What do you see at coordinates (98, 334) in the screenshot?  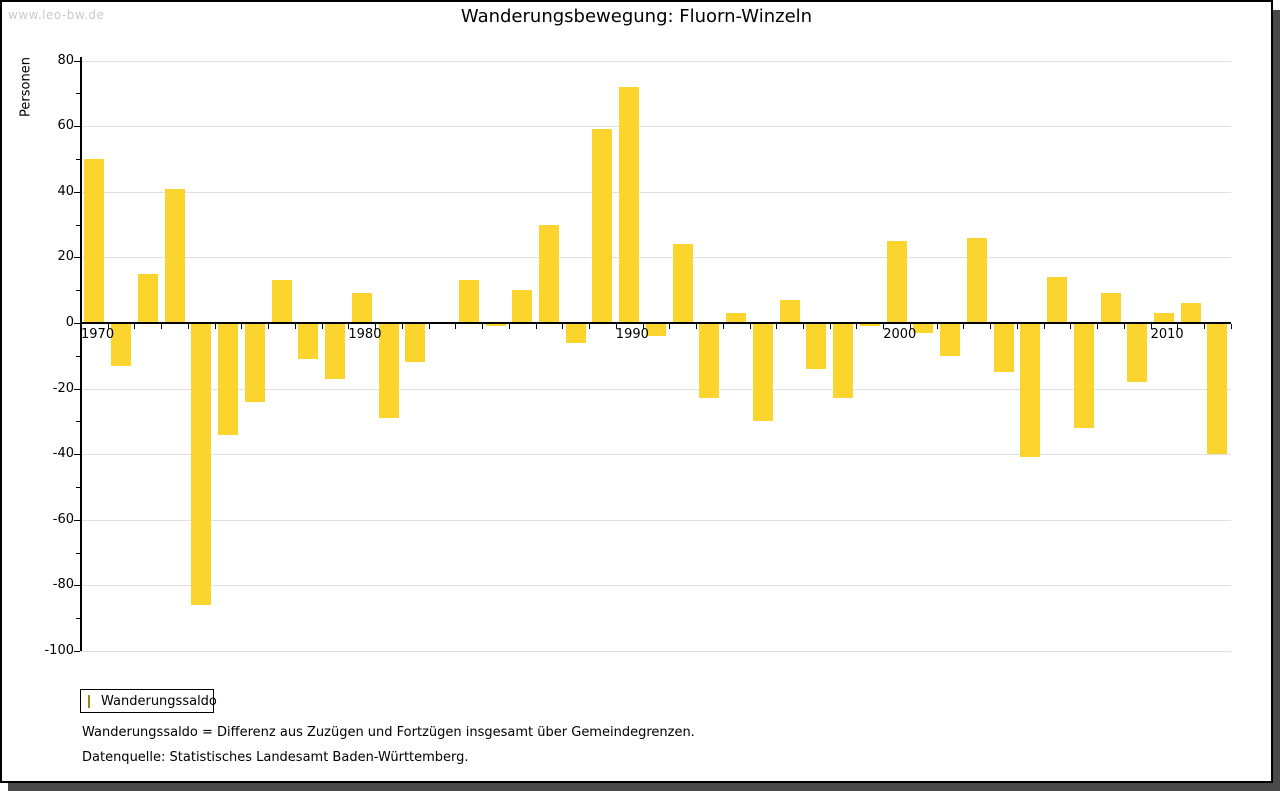 I see `x-tick-label: 1970` at bounding box center [98, 334].